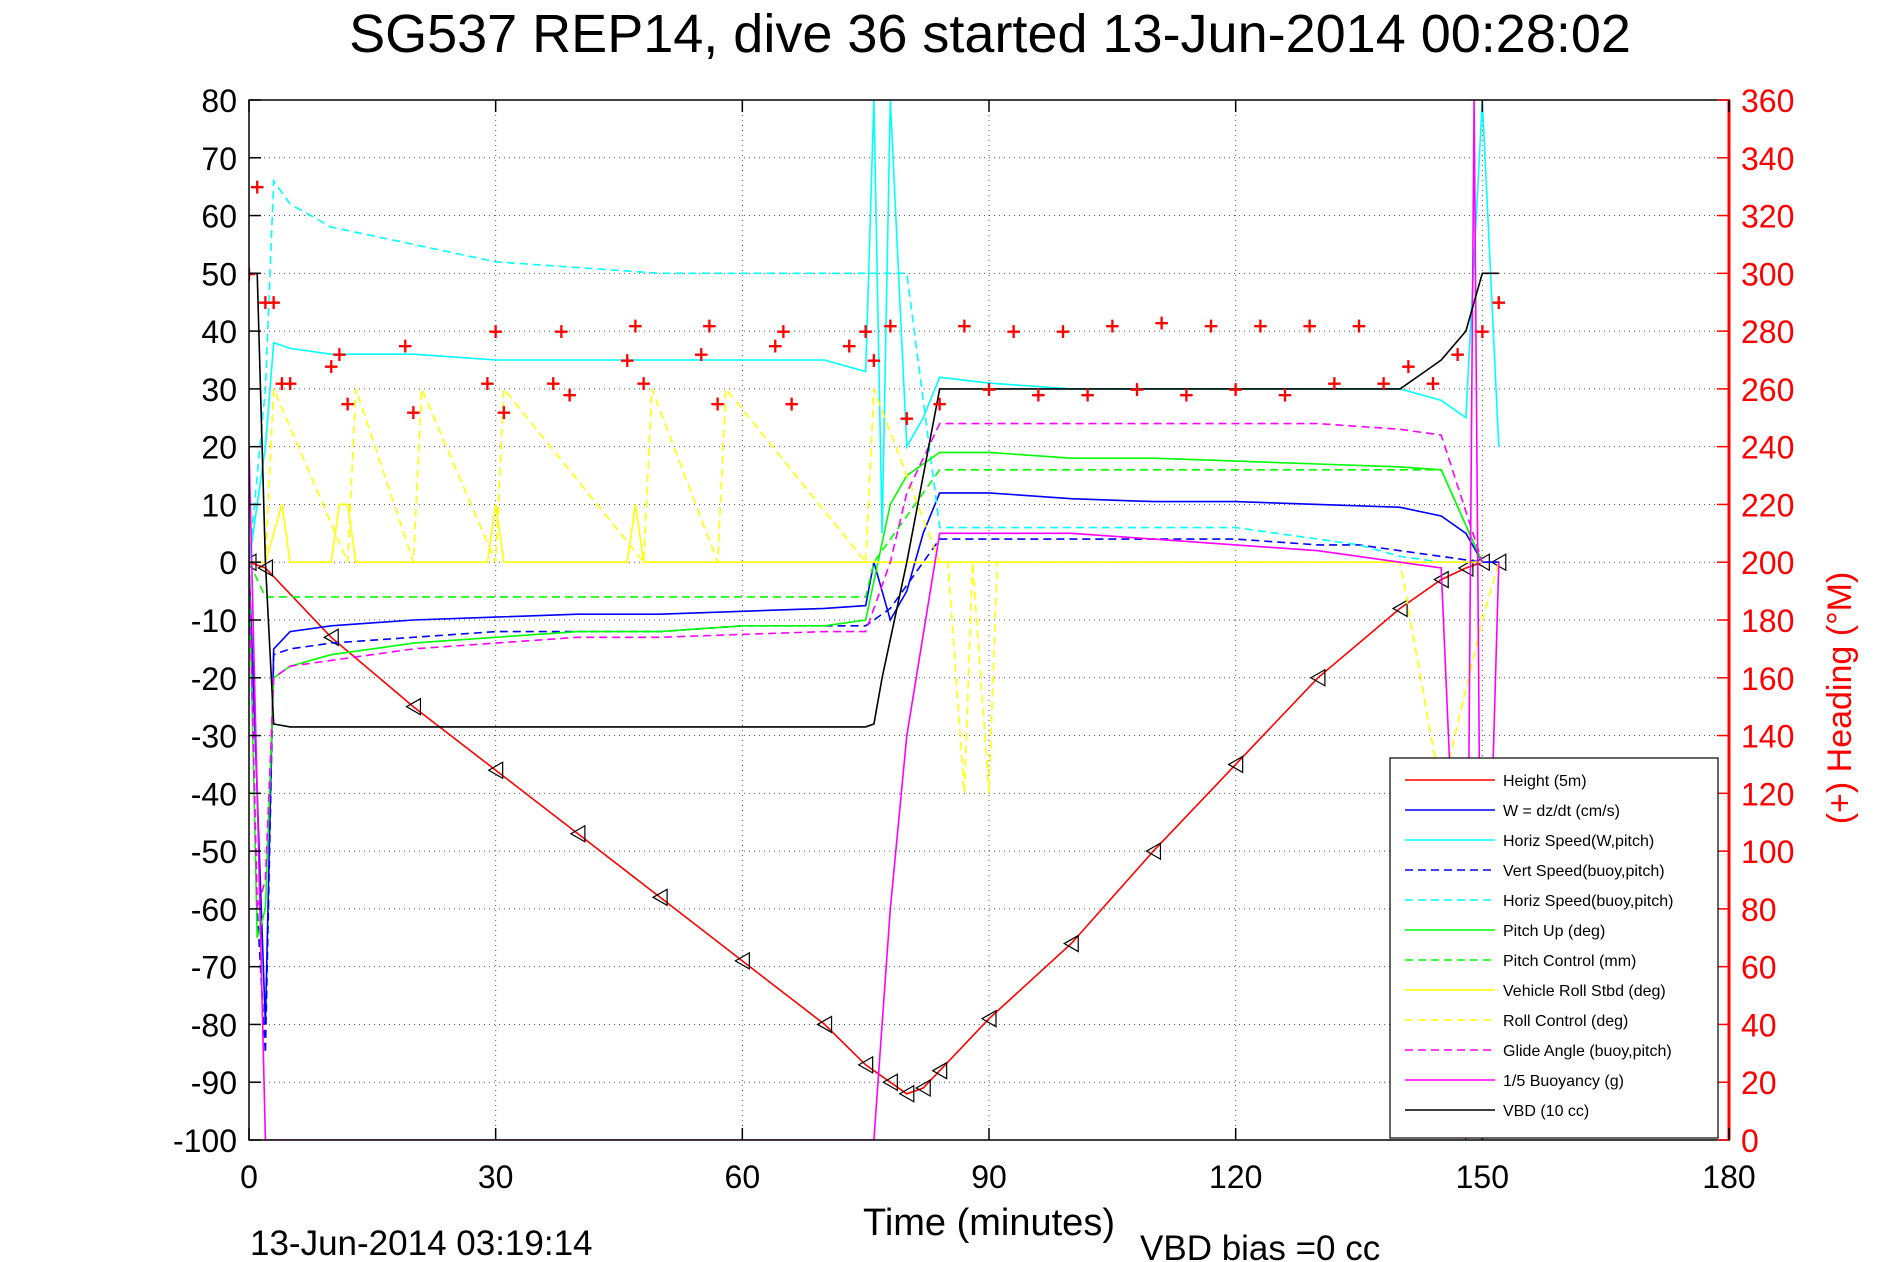 The image size is (1891, 1262). I want to click on right-axis-label: (+) Heading (°M), so click(1840, 698).